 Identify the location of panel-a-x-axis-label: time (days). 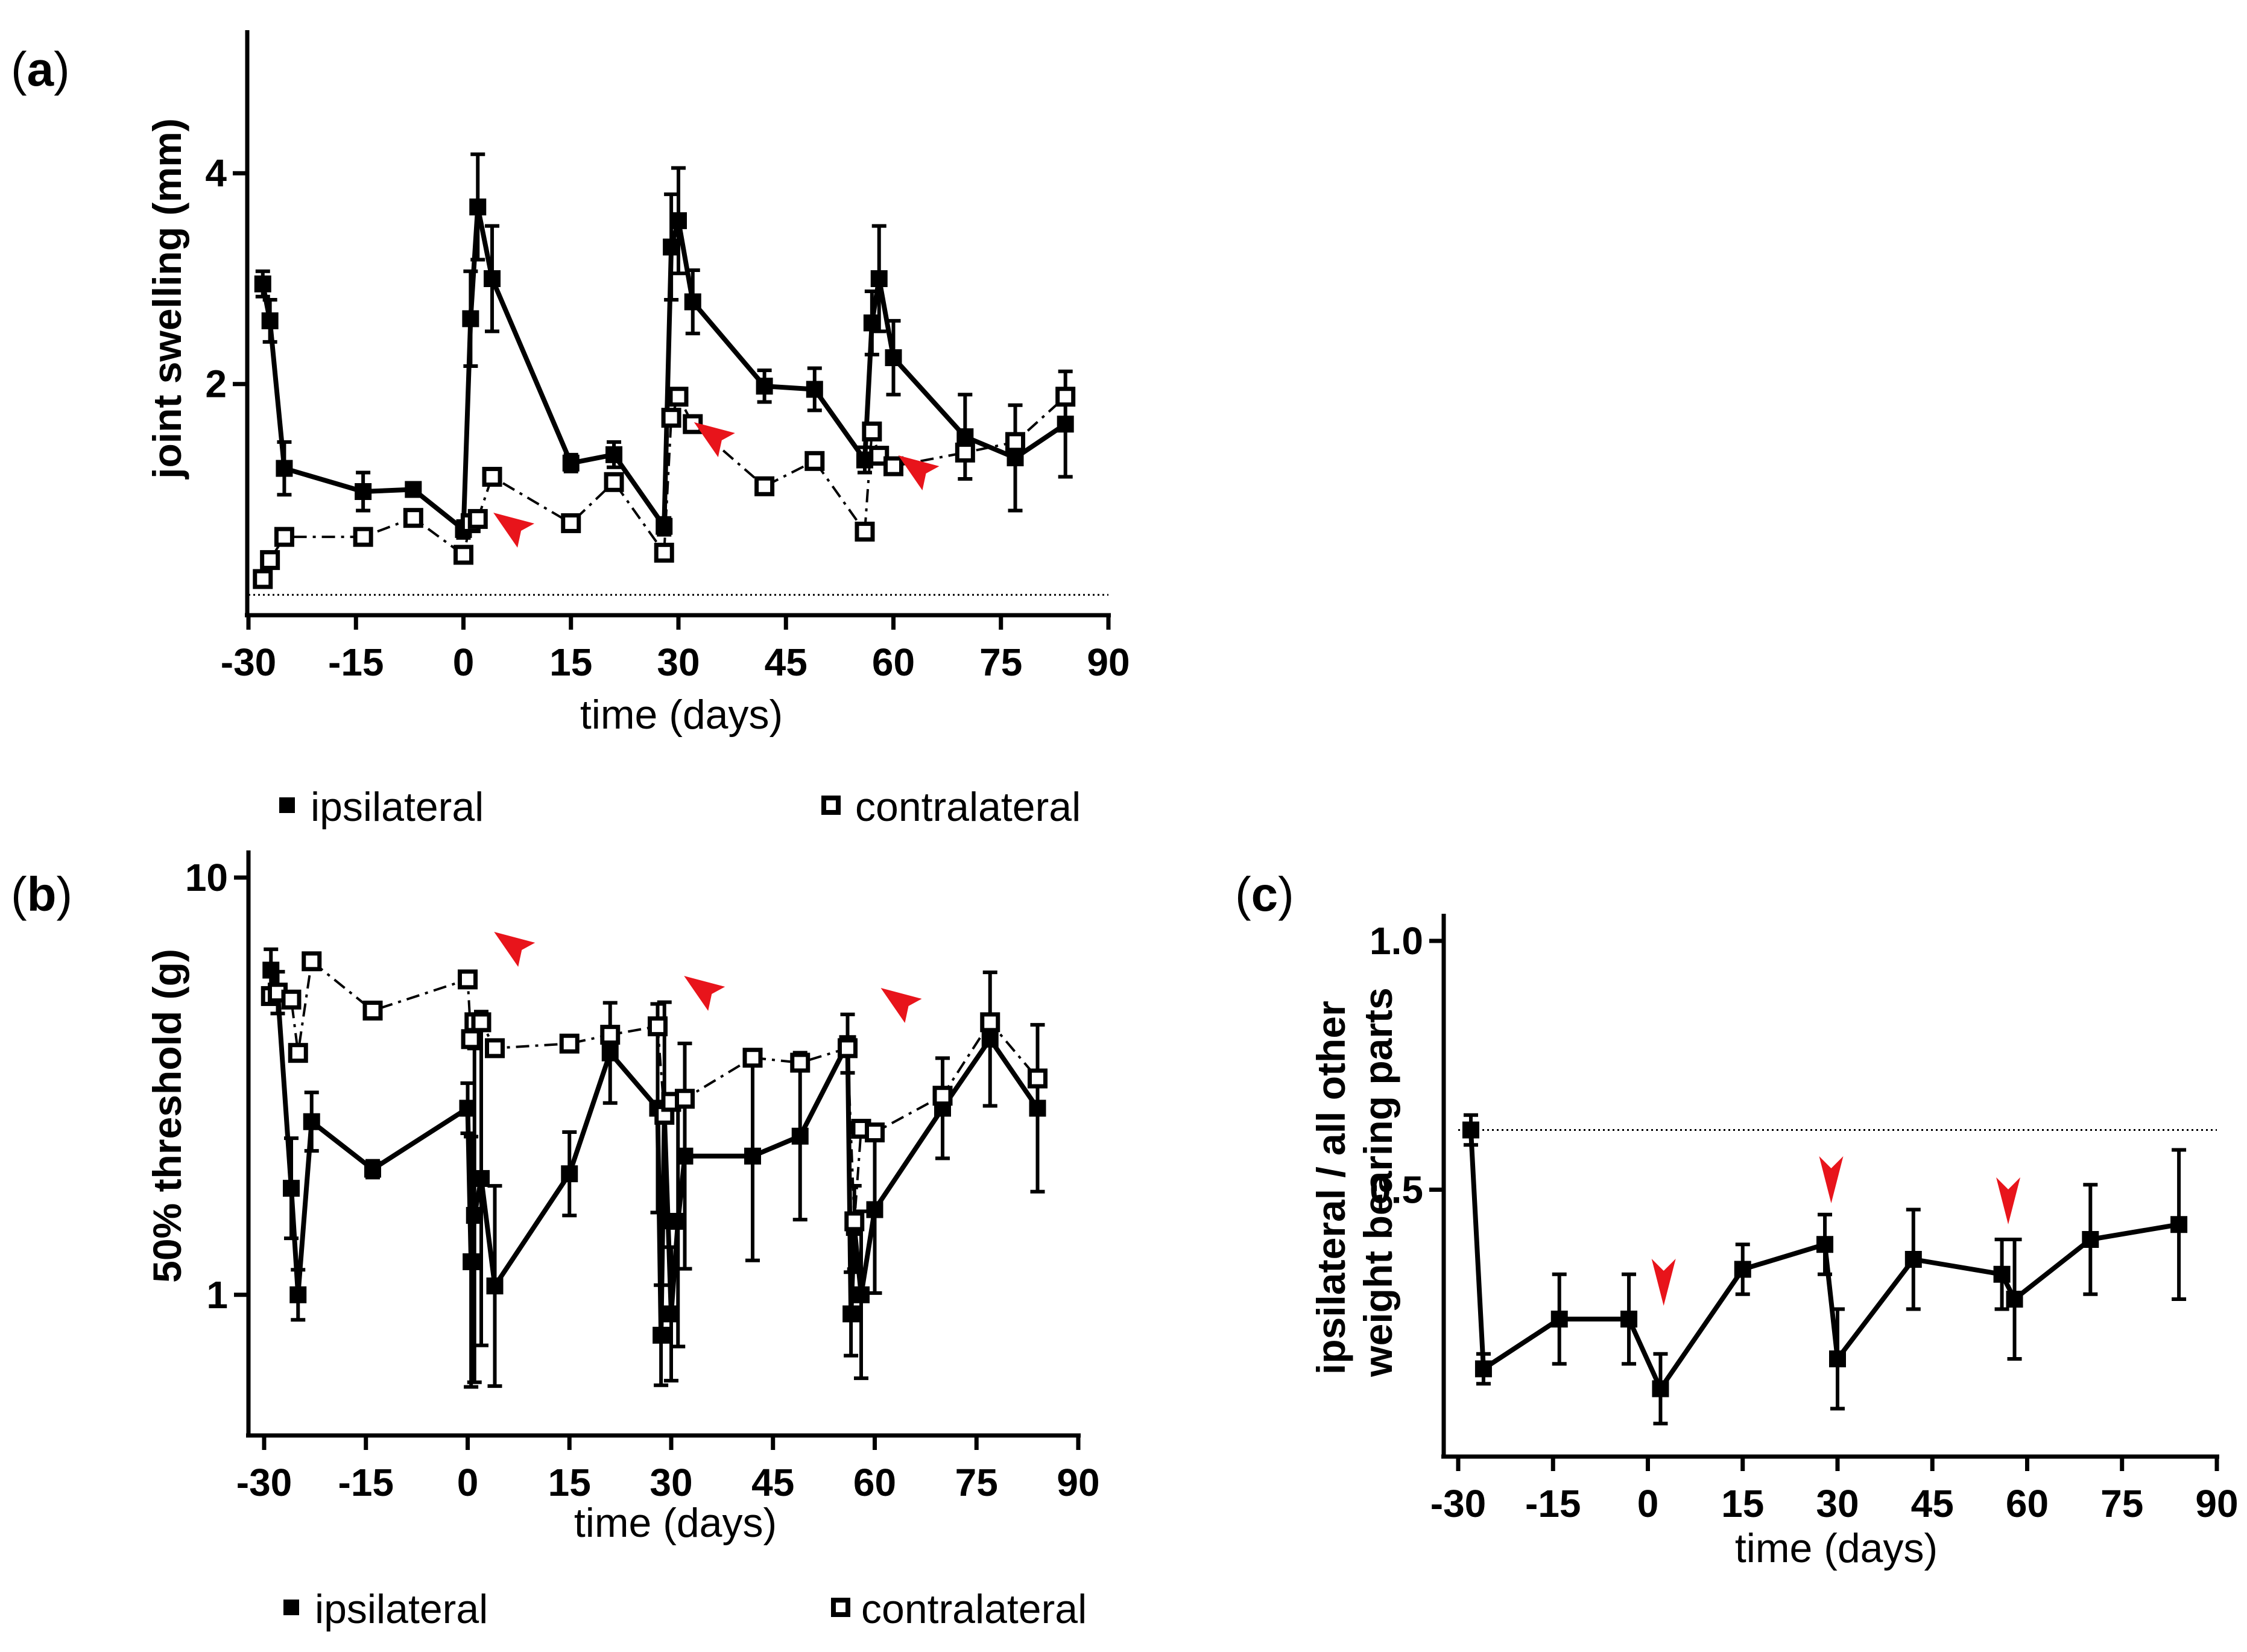
(681, 715).